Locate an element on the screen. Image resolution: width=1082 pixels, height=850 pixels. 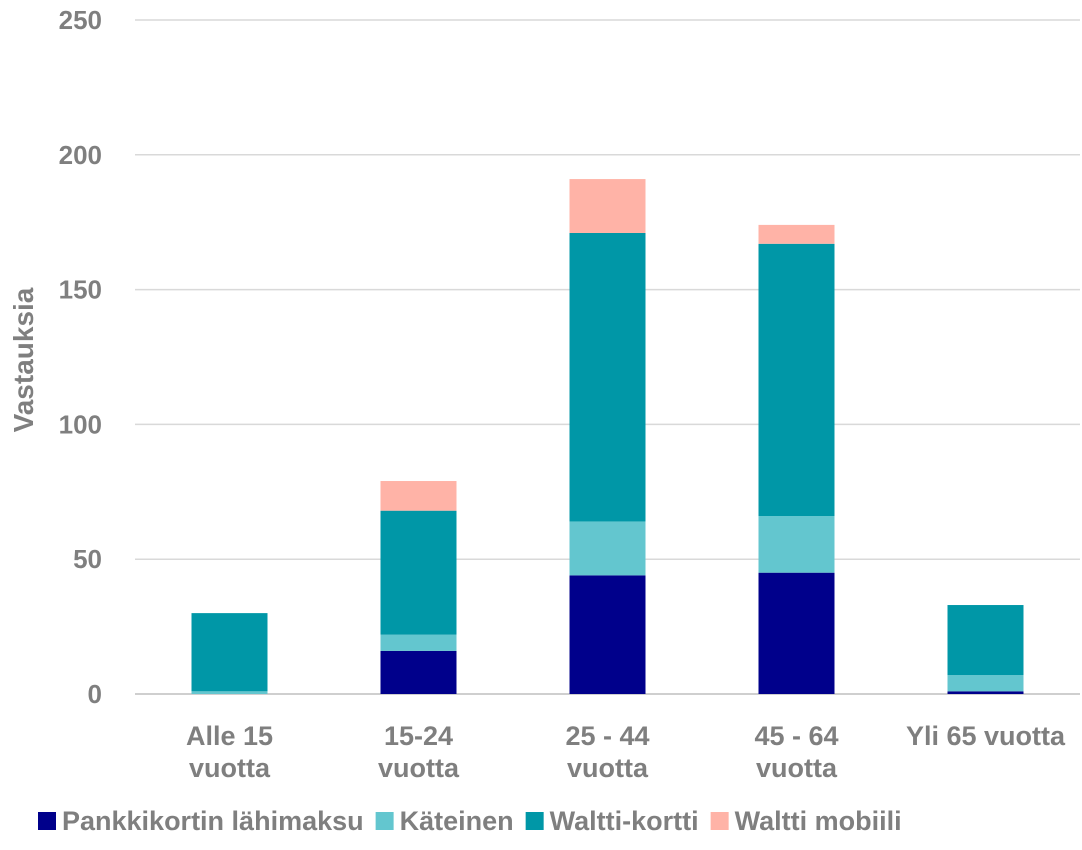
y-tick-label: 150 is located at coordinates (80, 290).